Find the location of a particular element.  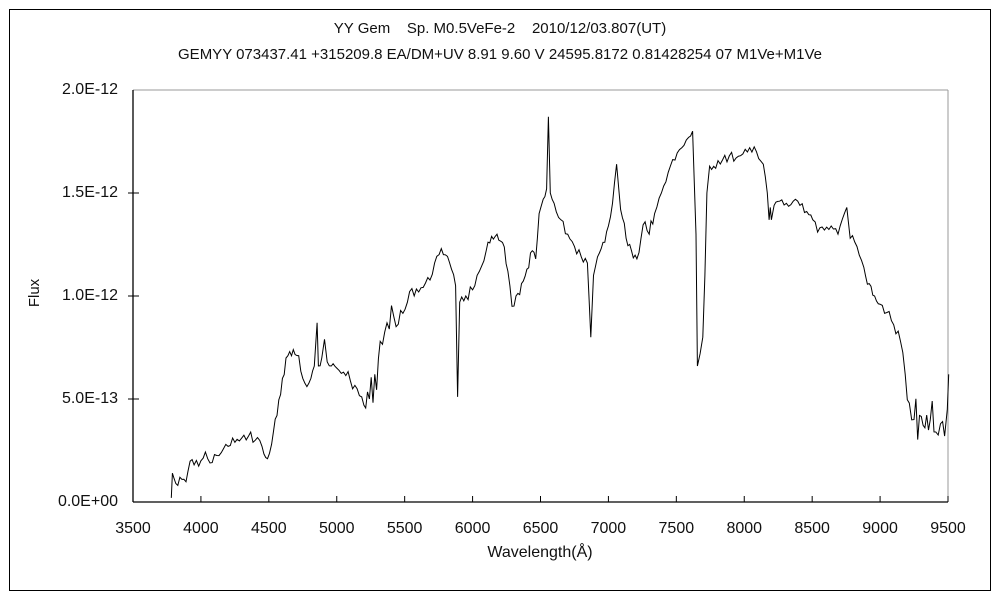

y-tick-label: 5.0E-13 is located at coordinates (89, 398).